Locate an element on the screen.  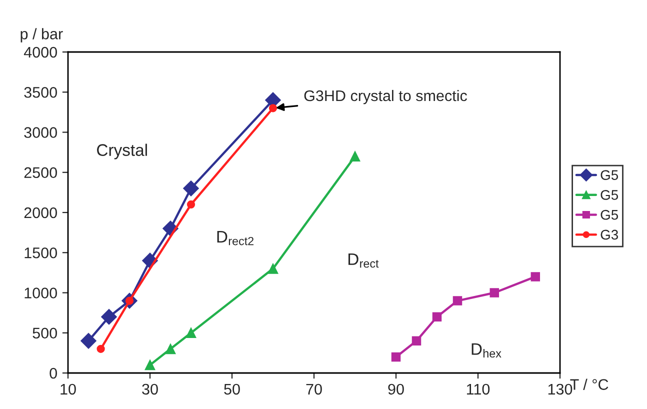
annotation: Crystal is located at coordinates (122, 152).